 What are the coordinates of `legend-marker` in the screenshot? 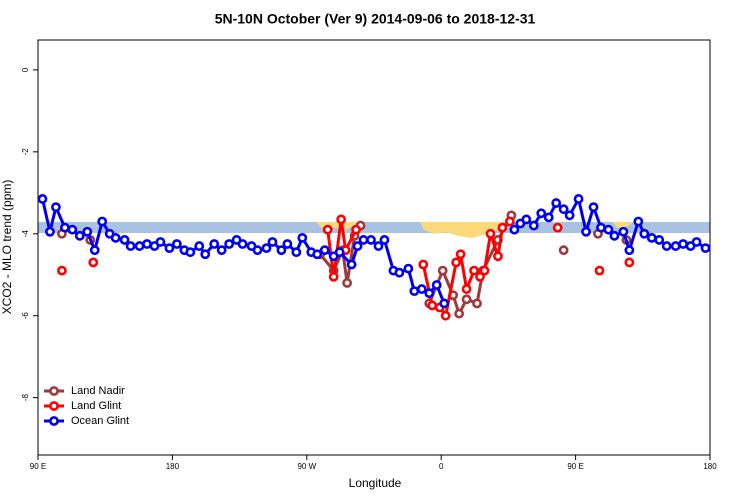 It's located at (54, 391).